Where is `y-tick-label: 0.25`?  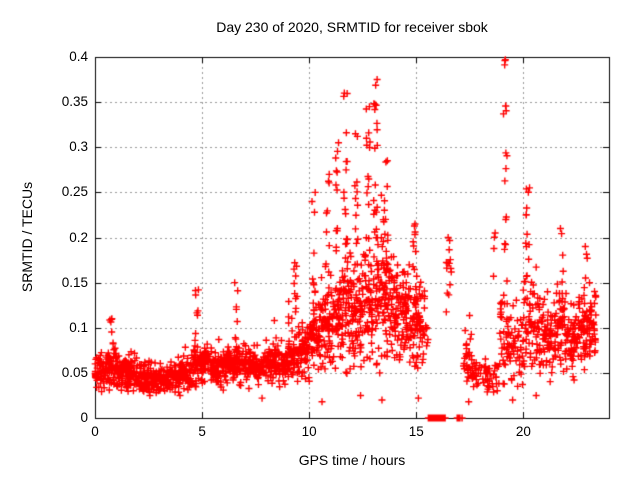
y-tick-label: 0.25 is located at coordinates (74, 192).